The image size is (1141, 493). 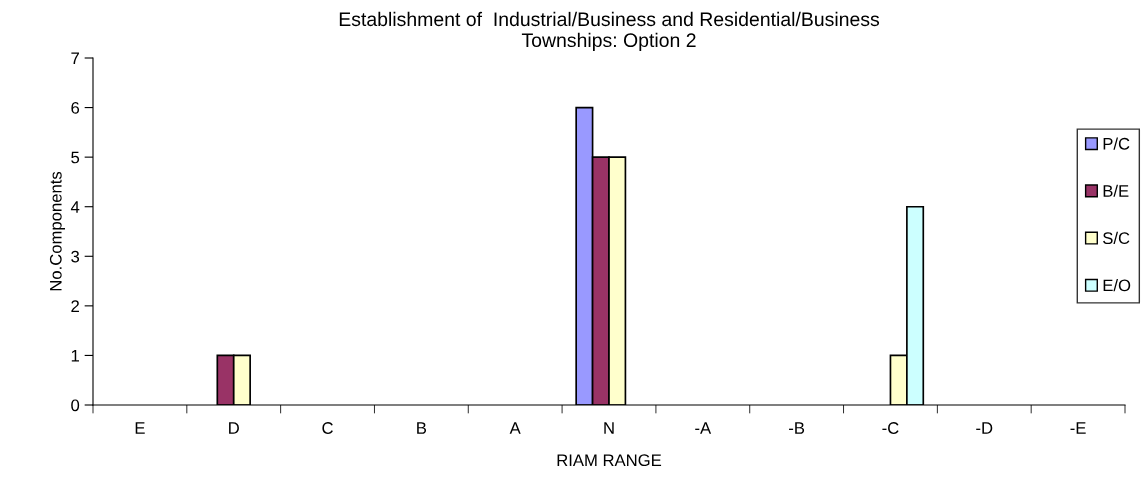 I want to click on x-tick-label: -C, so click(x=890, y=428).